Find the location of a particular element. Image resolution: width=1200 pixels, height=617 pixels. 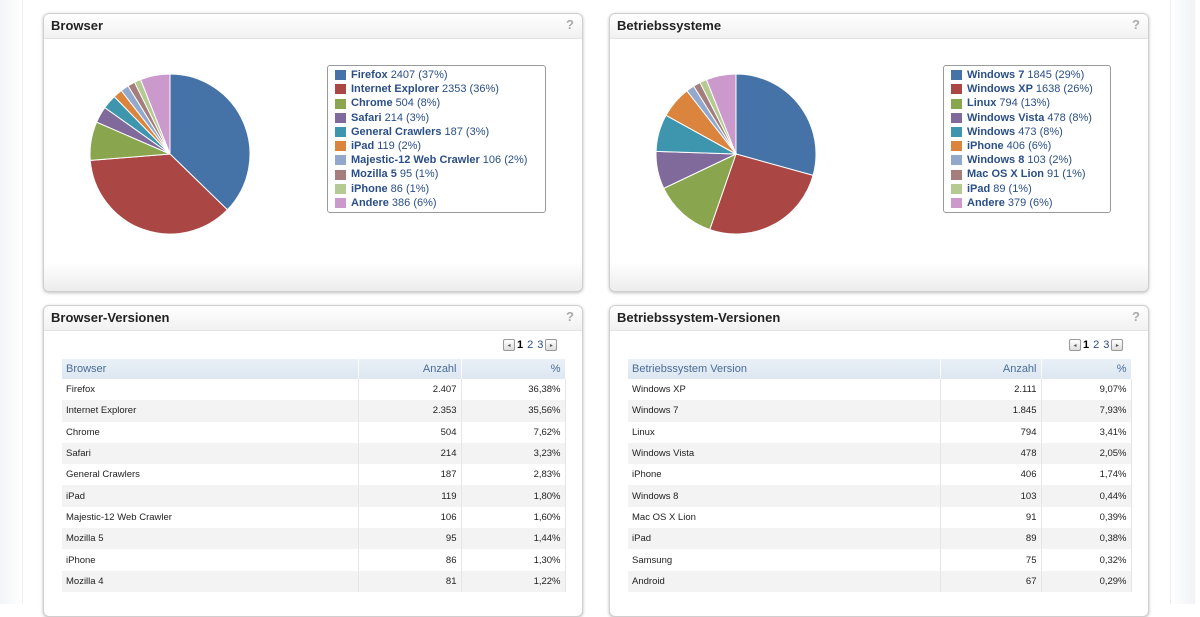

legend-label: Andere is located at coordinates (370, 202).